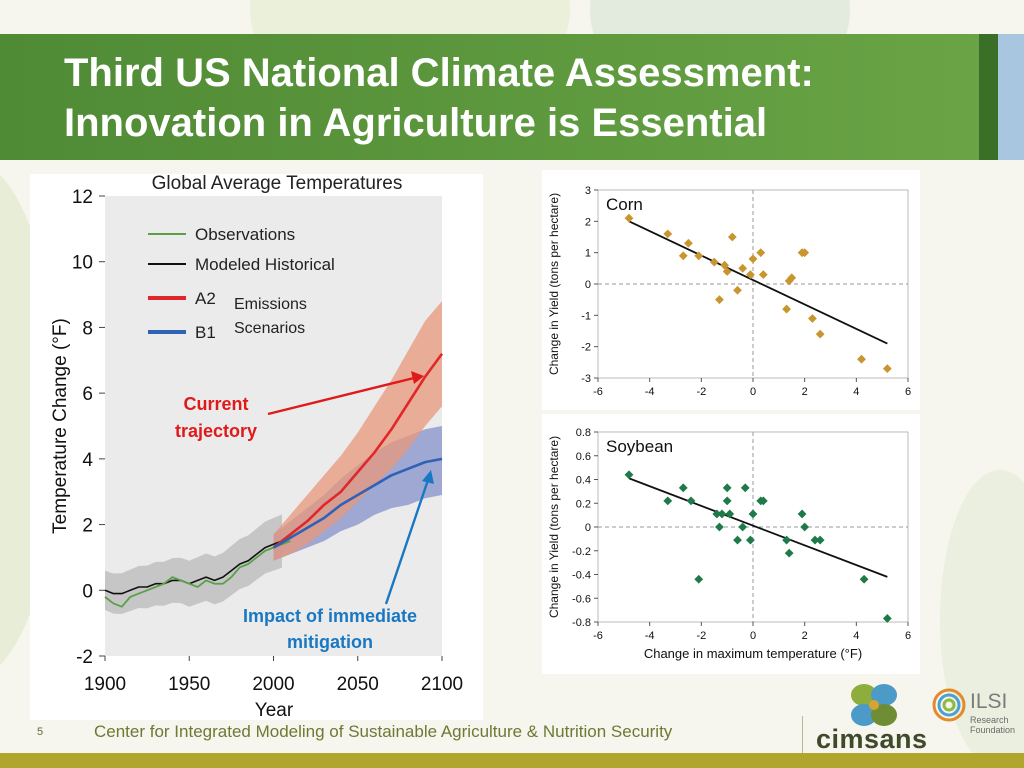 Image resolution: width=1024 pixels, height=768 pixels. I want to click on mitigation-arrowhead, so click(428, 477).